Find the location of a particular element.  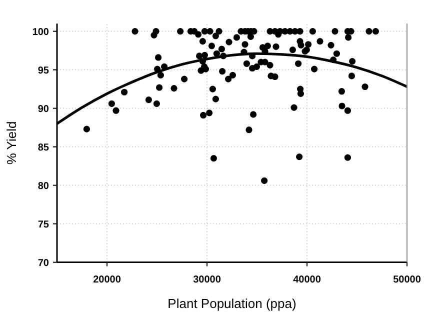

y-tick-label: 90 is located at coordinates (44, 109).